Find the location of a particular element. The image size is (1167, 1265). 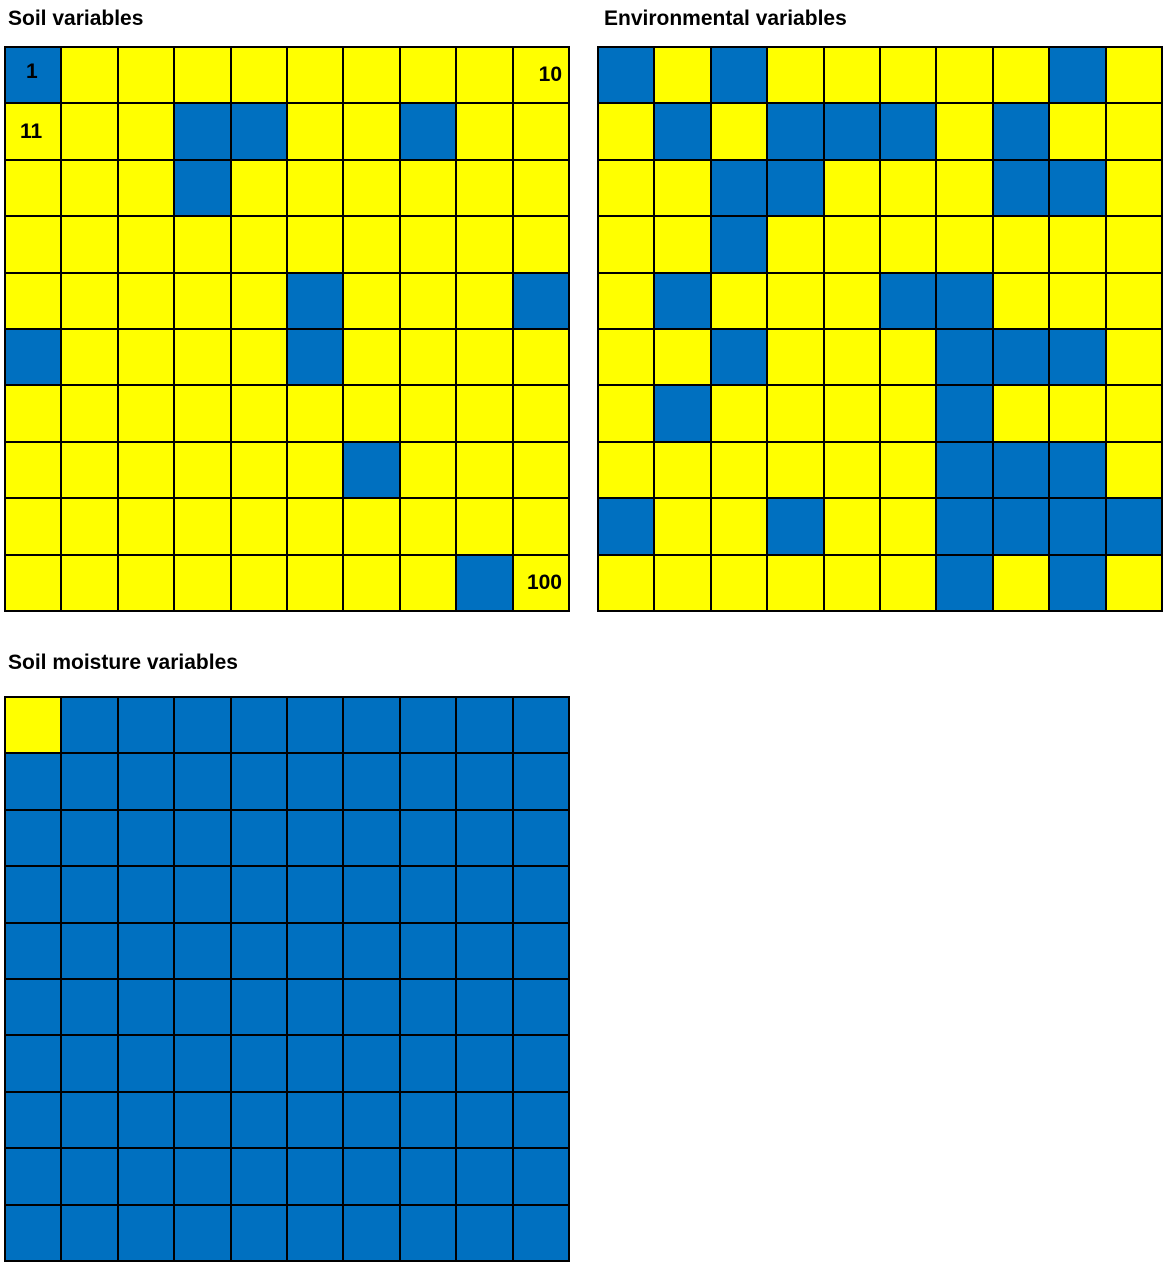

soil-variables-title: Soil variables is located at coordinates (76, 18).